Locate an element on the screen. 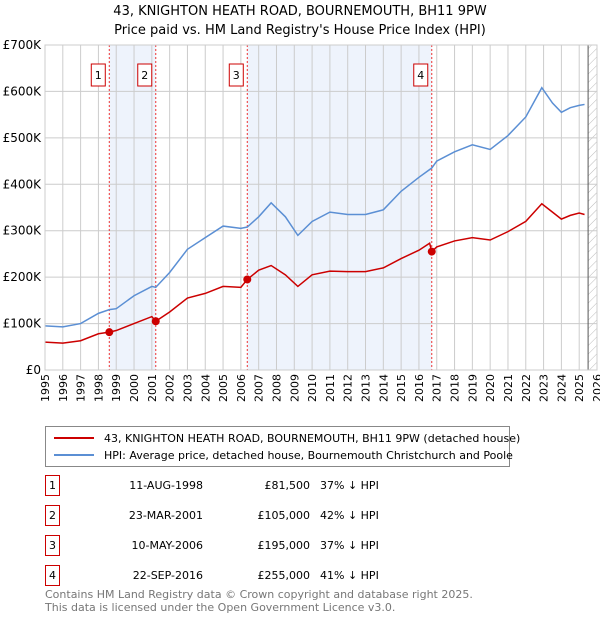  sale-date: 22-SEP-2016 is located at coordinates (167, 575).